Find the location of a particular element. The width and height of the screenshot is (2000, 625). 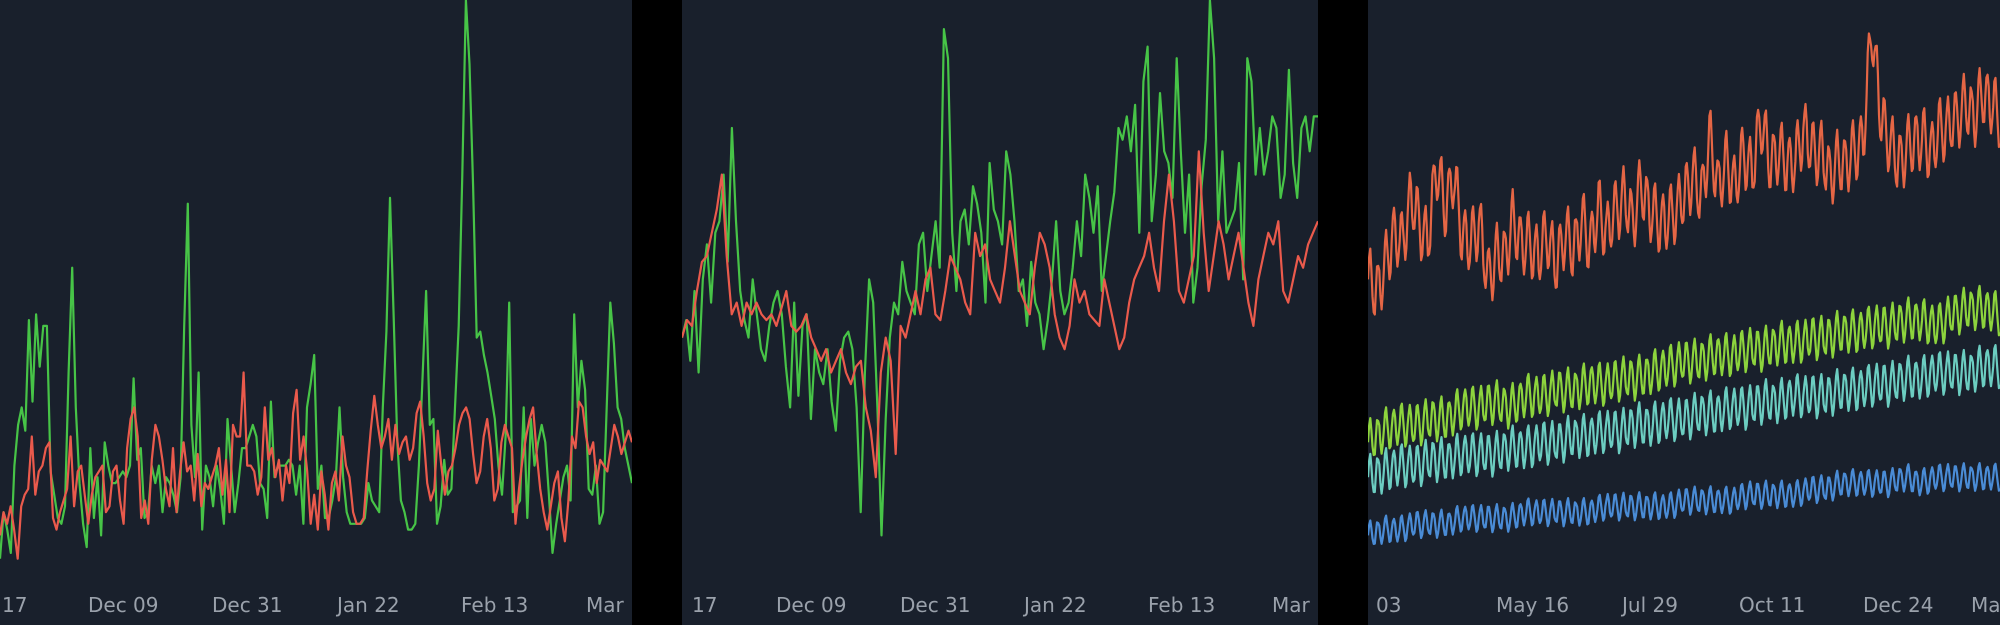

x-tick-label: Dec 24 is located at coordinates (1898, 605).